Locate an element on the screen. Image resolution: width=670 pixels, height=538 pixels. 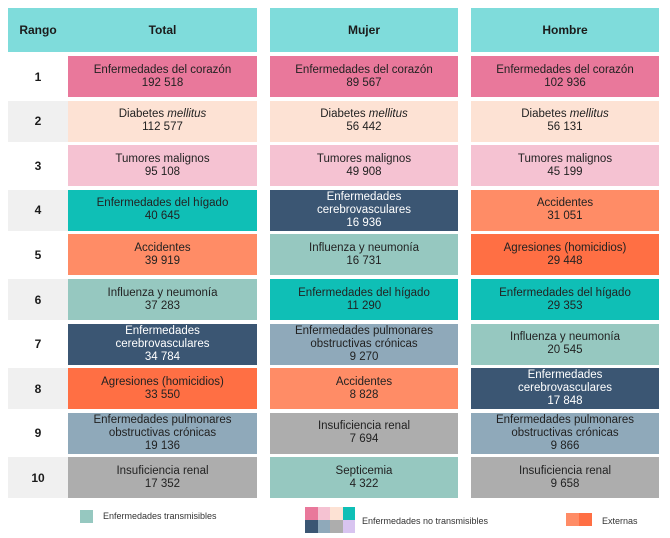
mujer-cause-cell: Diabetes mellitus 56 442 is located at coordinates (364, 121).